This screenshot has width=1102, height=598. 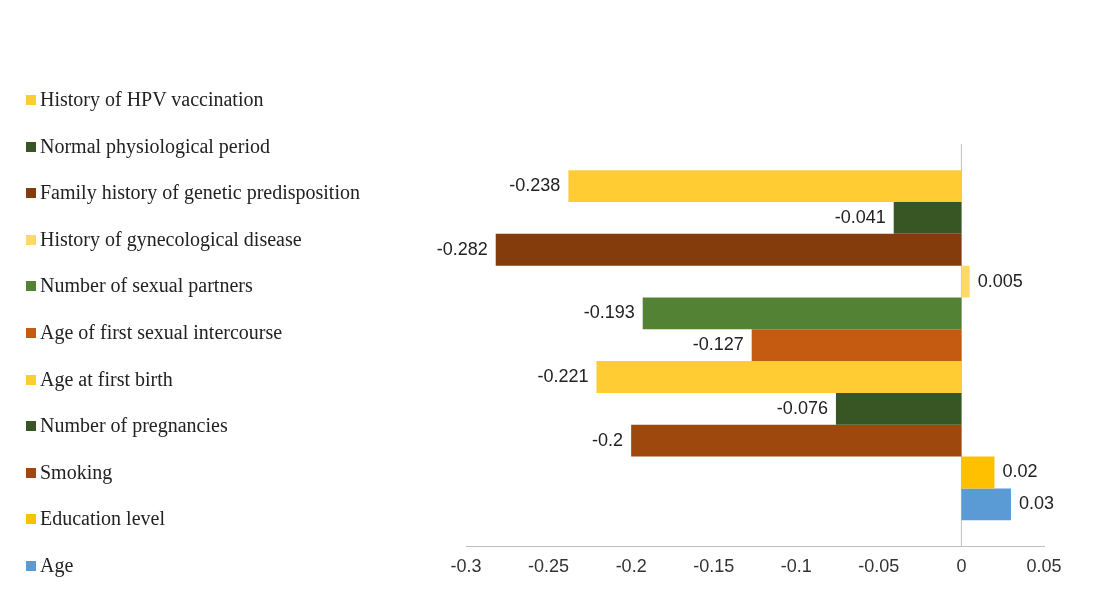 I want to click on data-label: -0.193, so click(x=609, y=312).